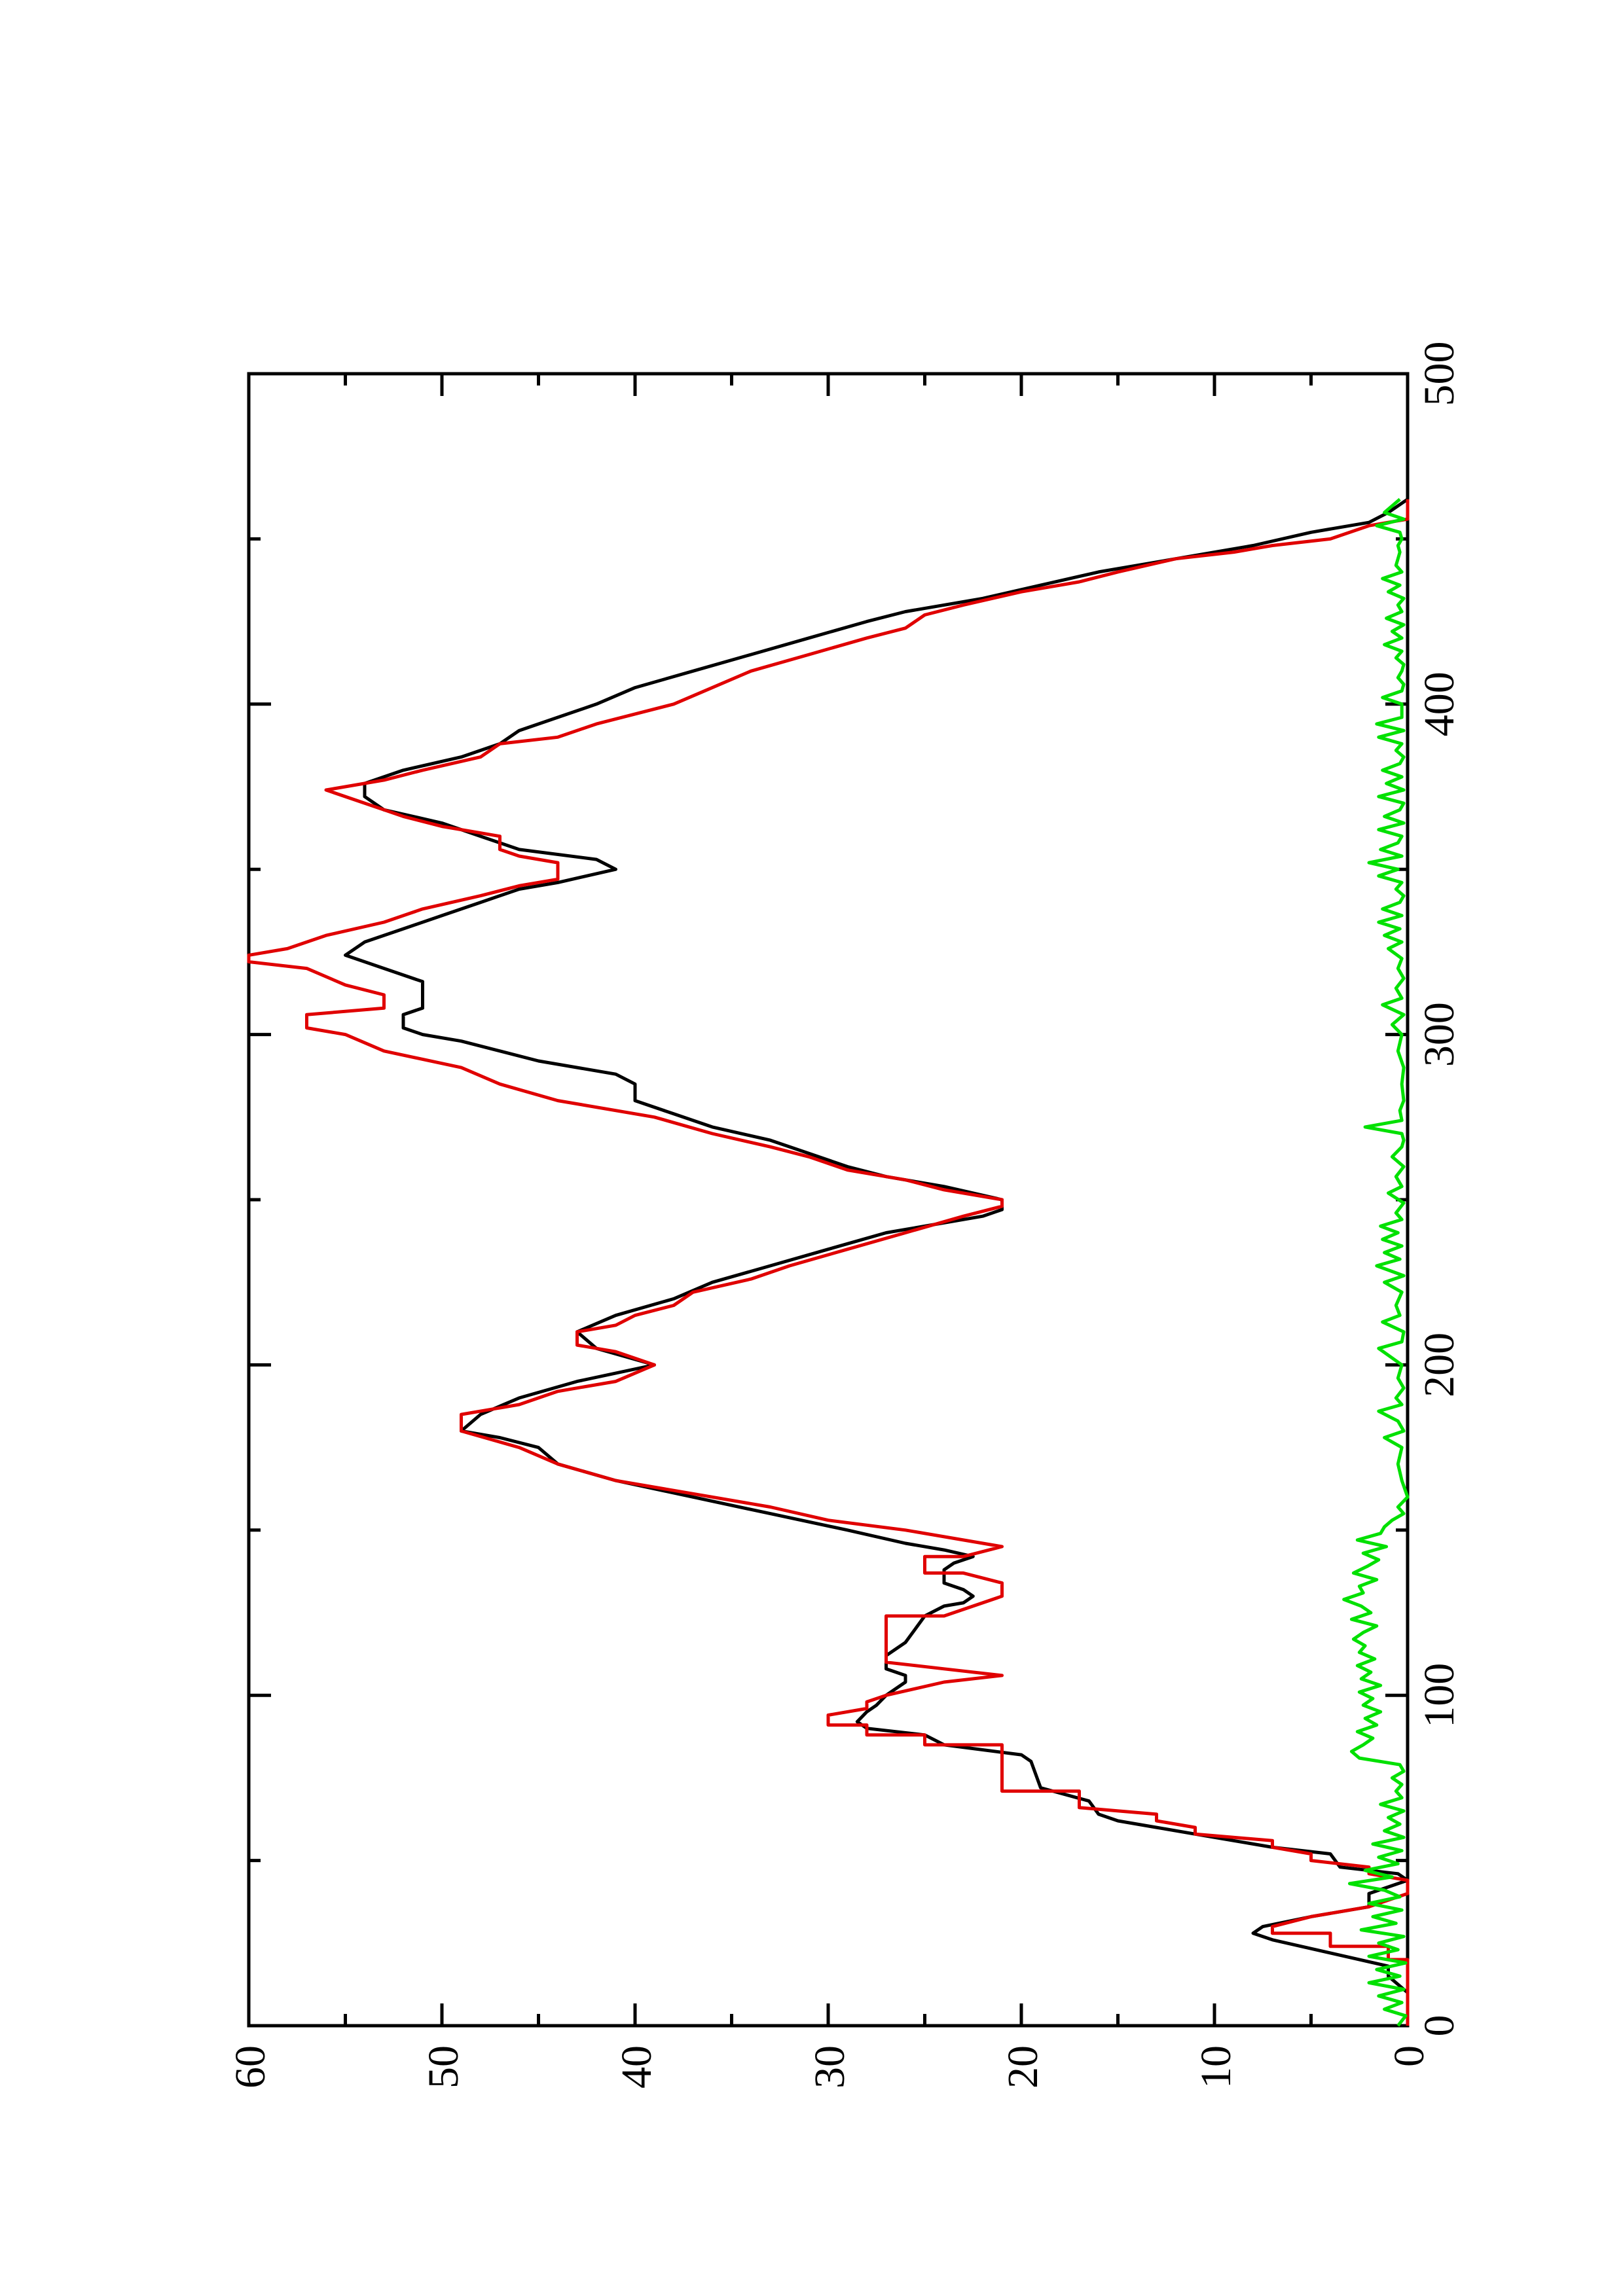 The height and width of the screenshot is (2296, 1623). I want to click on y-tick-label: 60, so click(250, 2067).